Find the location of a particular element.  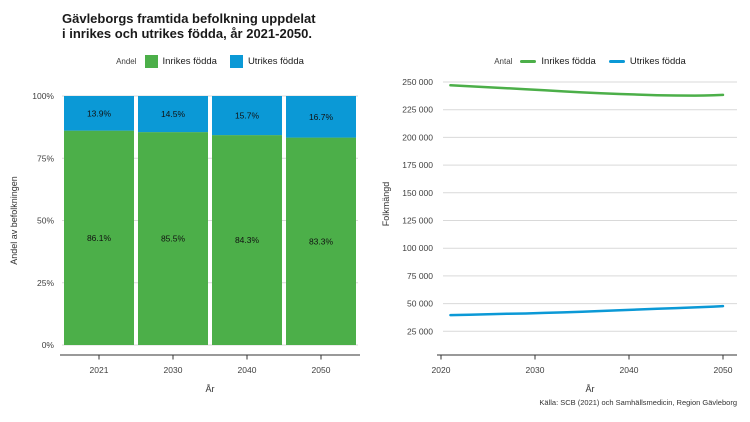

legend-label-utrikes: Utrikes födda is located at coordinates (275, 61).